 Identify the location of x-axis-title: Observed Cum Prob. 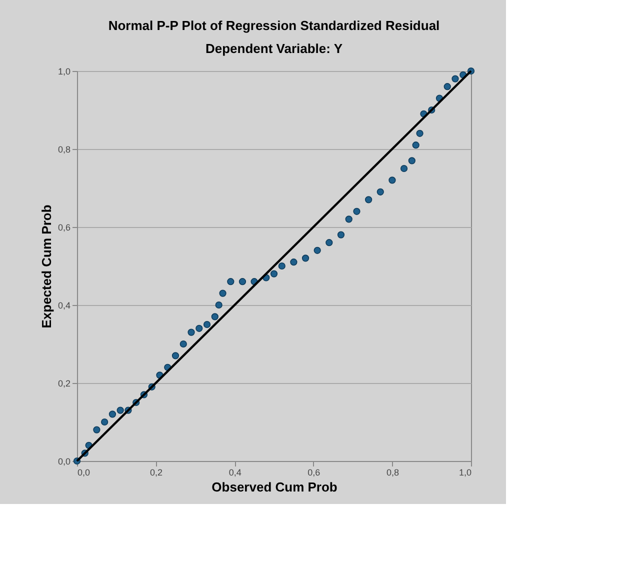
(275, 487).